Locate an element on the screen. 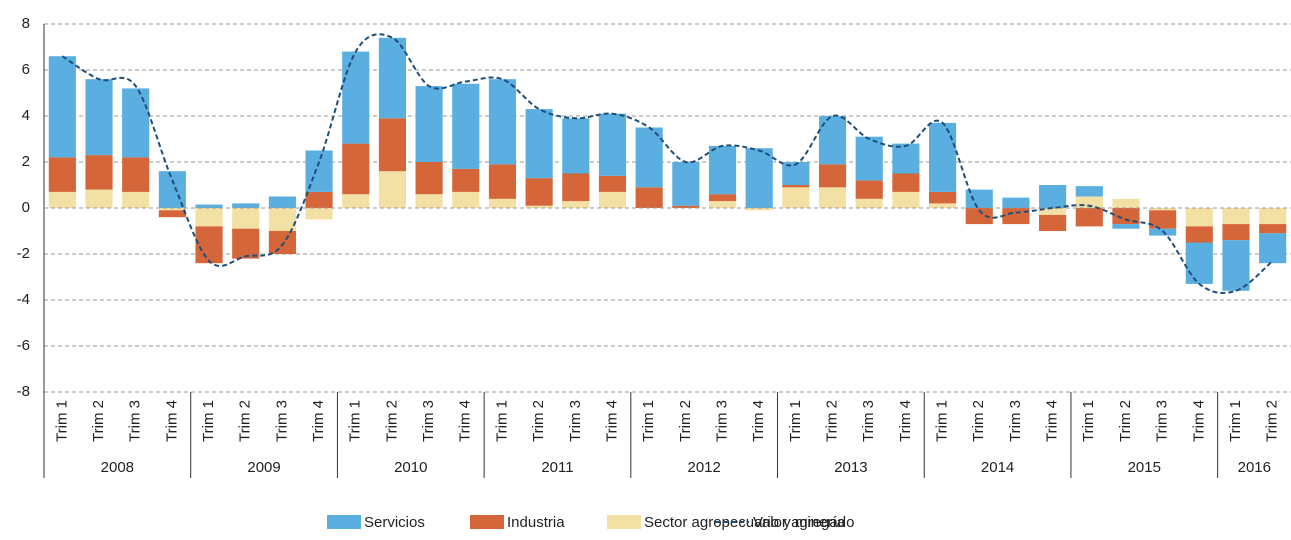 The width and height of the screenshot is (1291, 540). legend-label: Sector agropecuario y minería is located at coordinates (745, 522).